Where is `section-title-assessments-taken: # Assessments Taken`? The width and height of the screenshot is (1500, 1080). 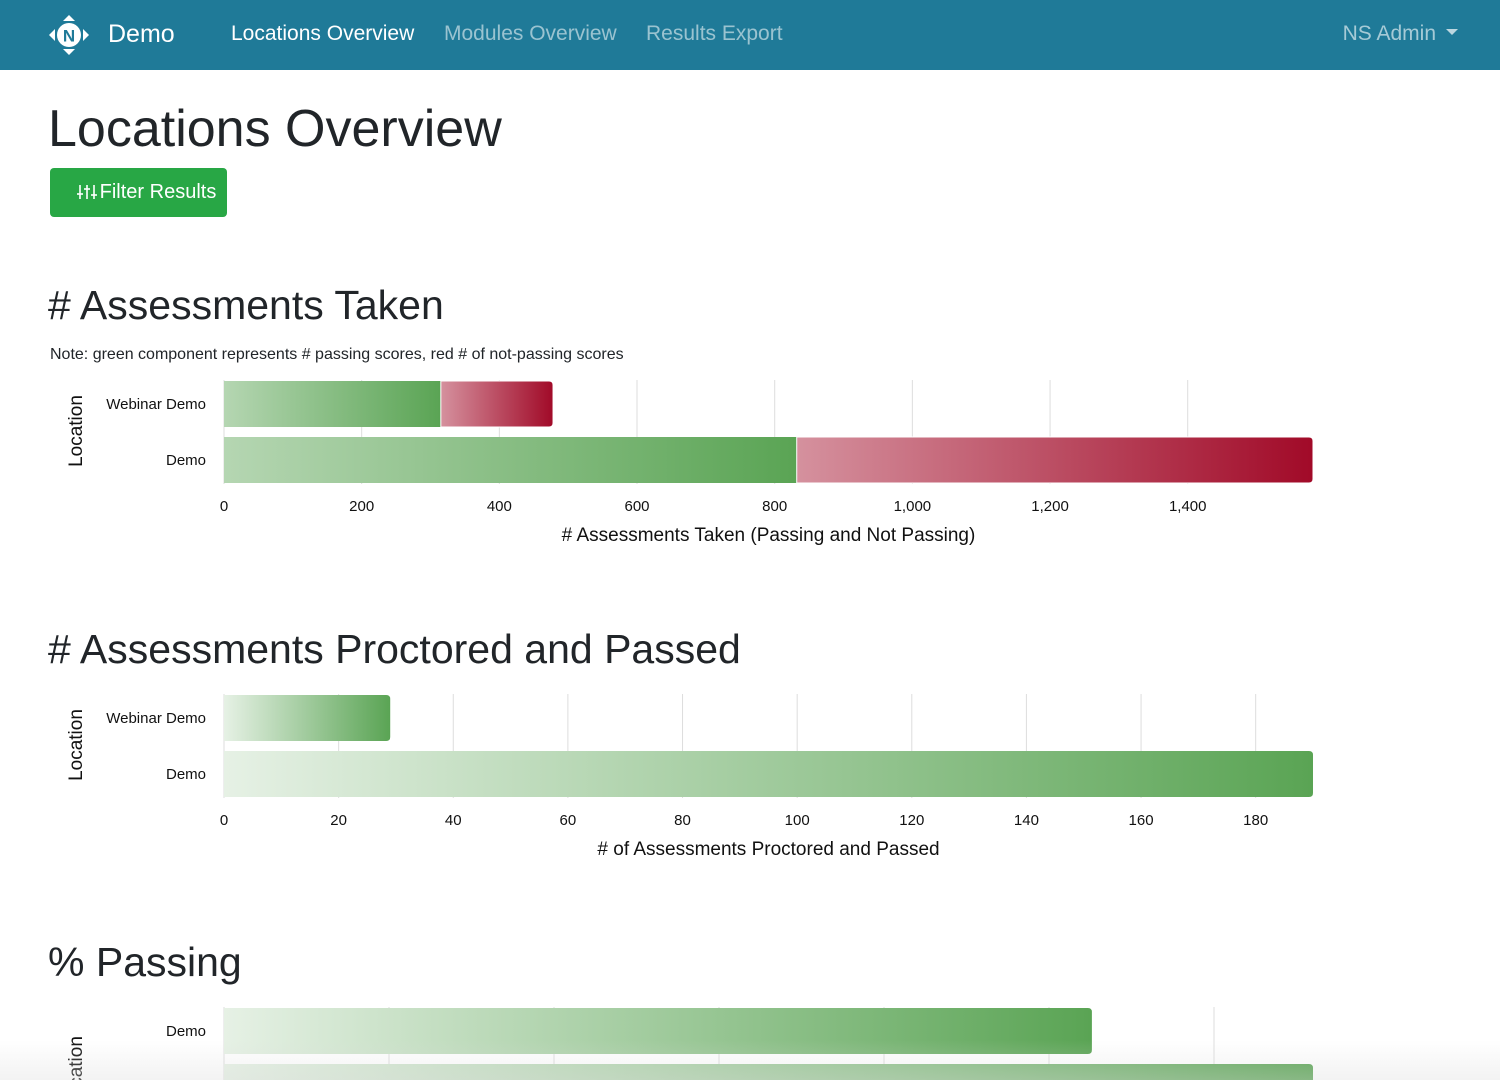
section-title-assessments-taken: # Assessments Taken is located at coordinates (246, 305).